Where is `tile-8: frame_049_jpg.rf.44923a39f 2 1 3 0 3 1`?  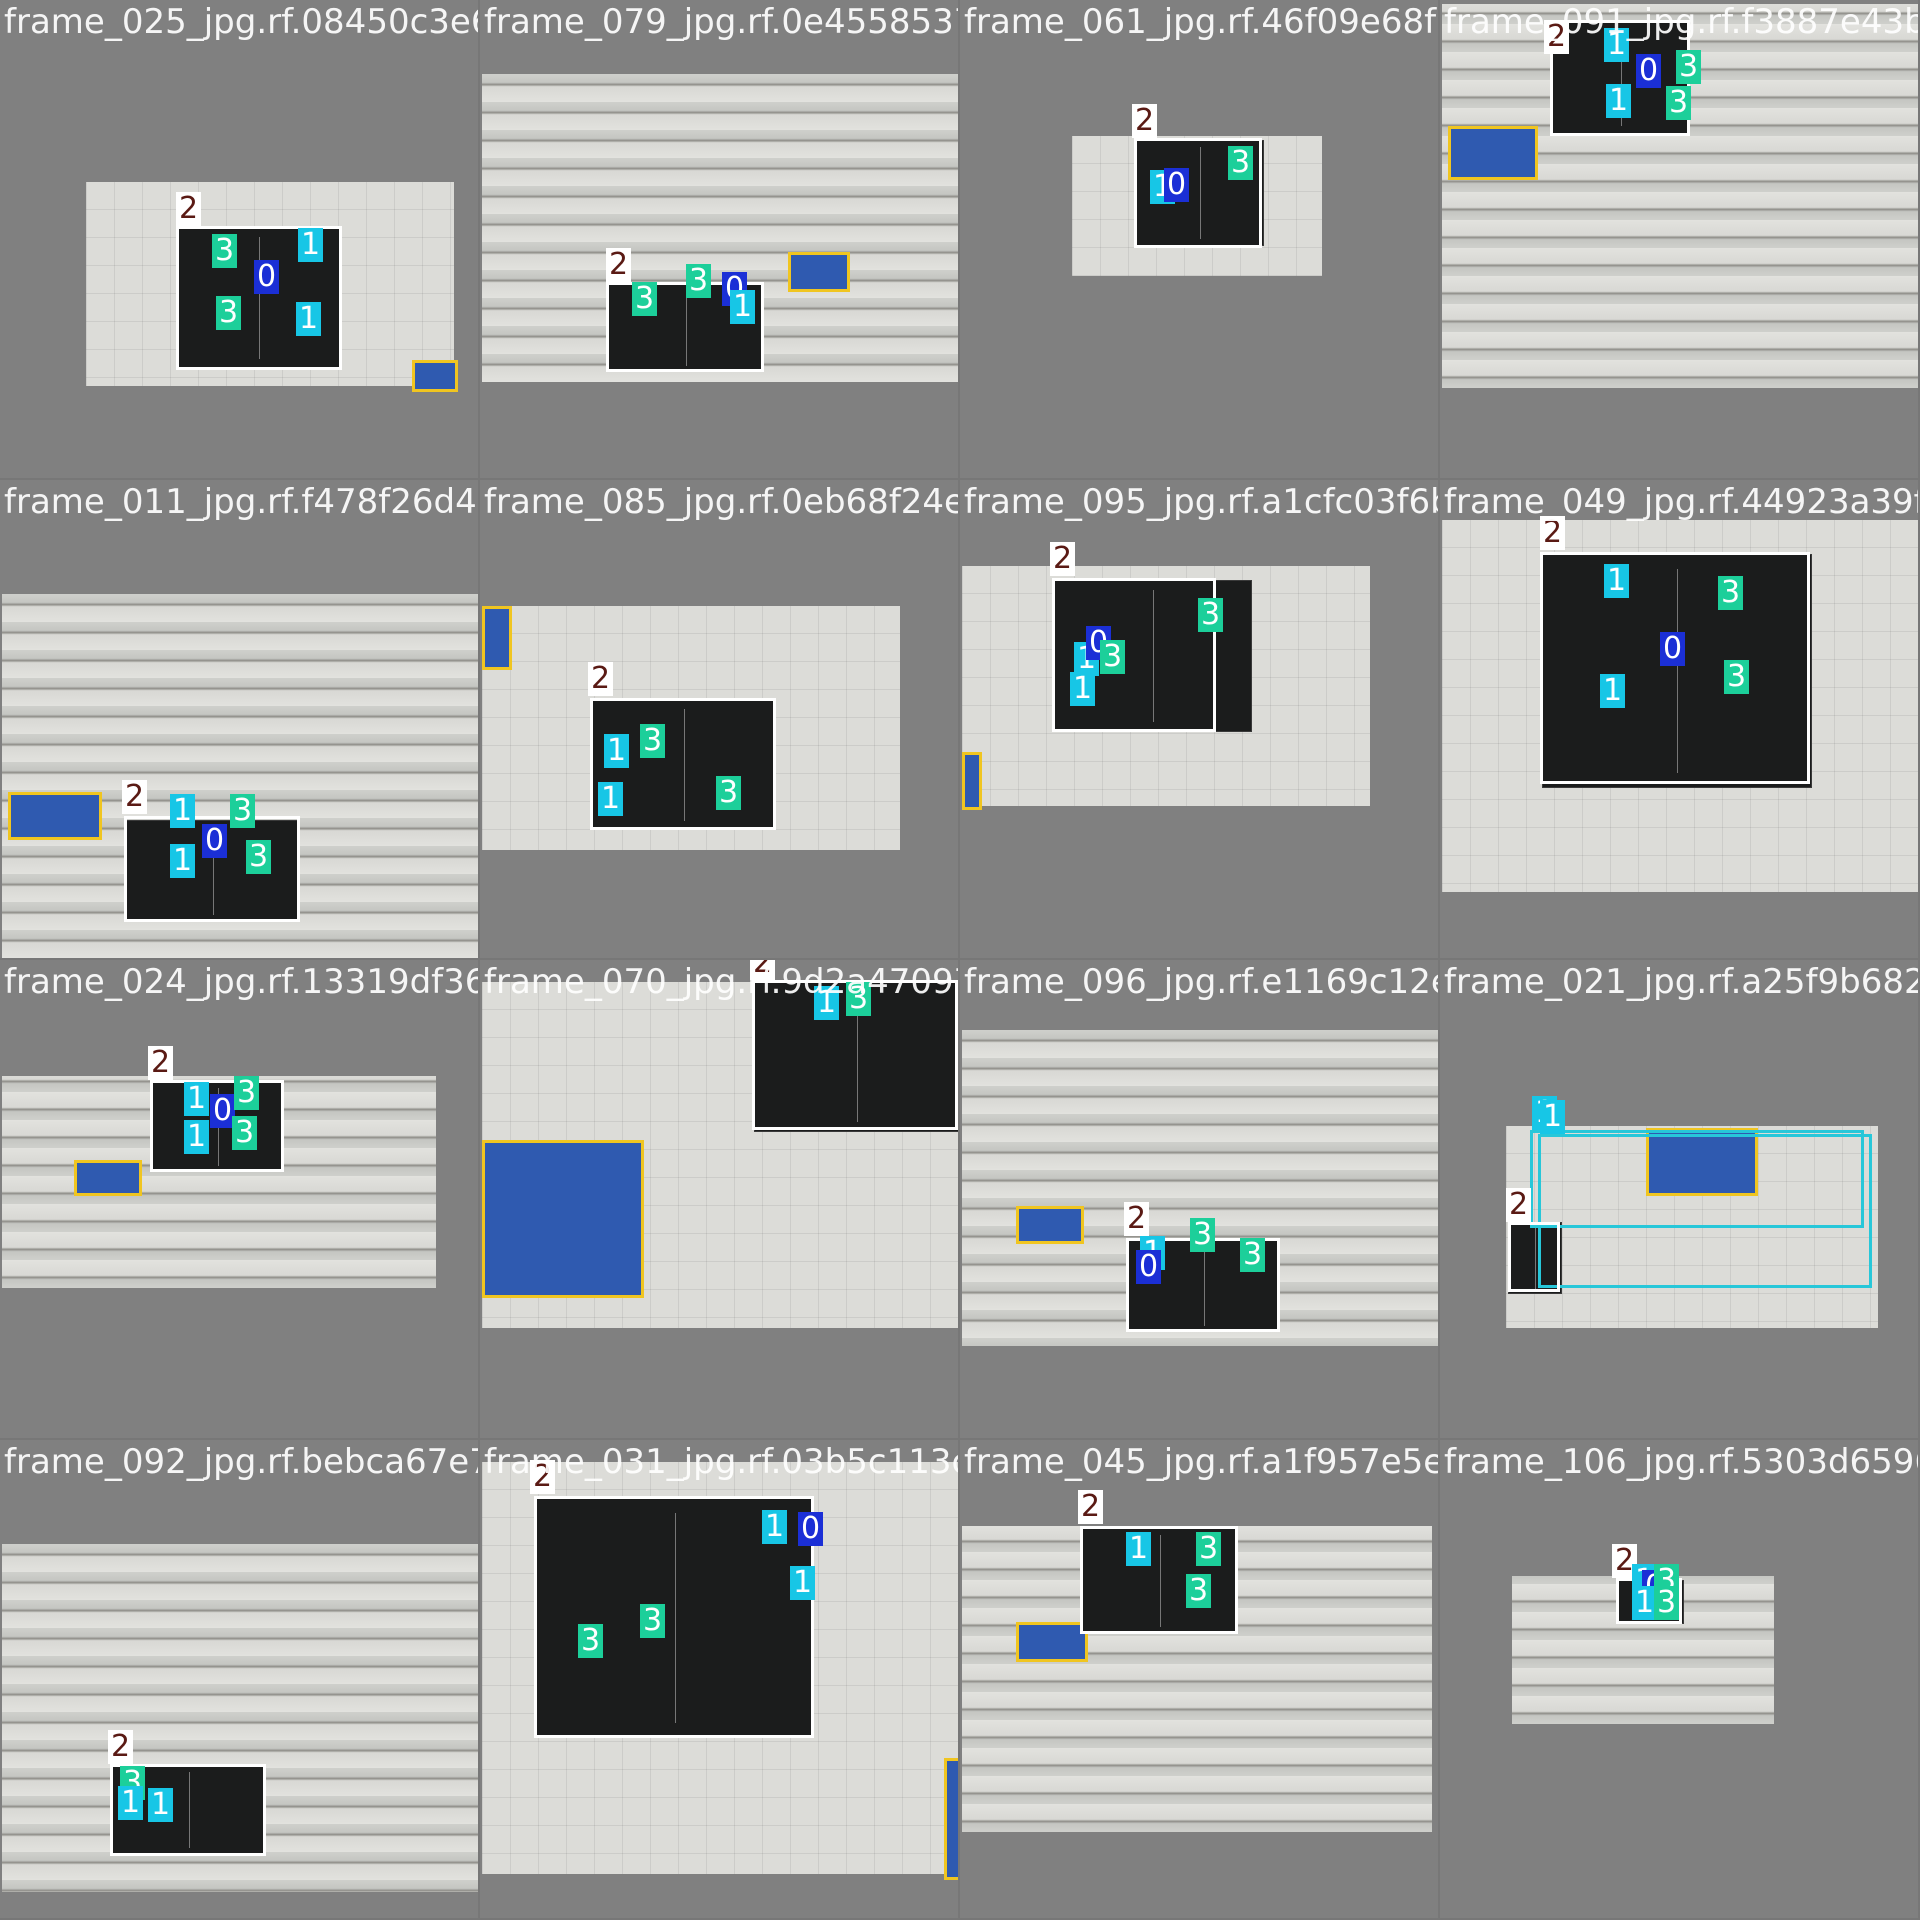
tile-8: frame_049_jpg.rf.44923a39f 2 1 3 0 3 1 is located at coordinates (1679, 719).